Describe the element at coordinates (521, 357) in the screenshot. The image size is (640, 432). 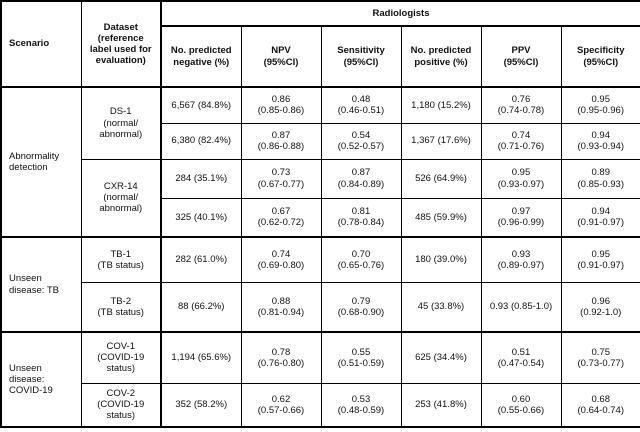
I see `cell-ppv: 0.51 (0.47-0.54)` at that location.